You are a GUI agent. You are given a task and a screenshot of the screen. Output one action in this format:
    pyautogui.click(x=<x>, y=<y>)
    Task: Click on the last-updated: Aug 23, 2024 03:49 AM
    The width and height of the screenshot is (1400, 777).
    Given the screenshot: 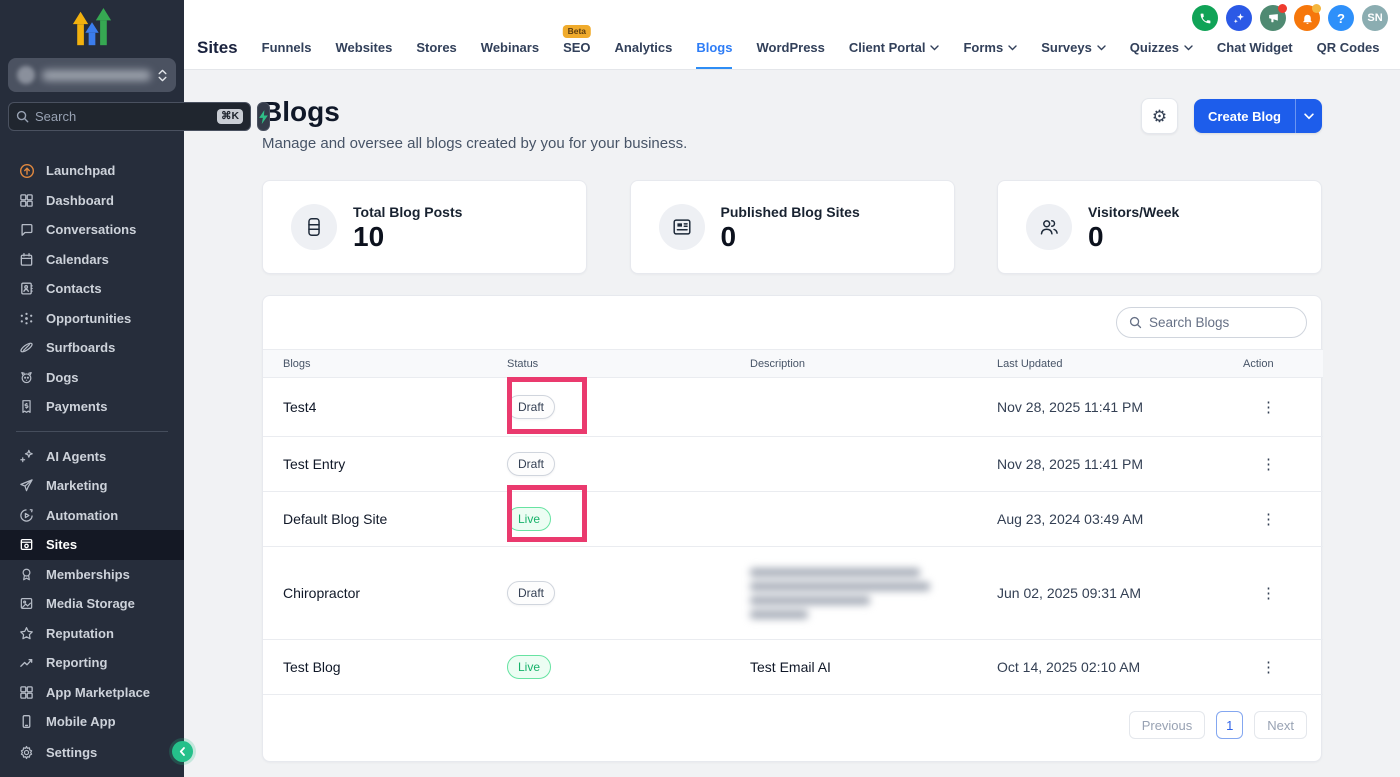 What is the action you would take?
    pyautogui.click(x=1120, y=519)
    